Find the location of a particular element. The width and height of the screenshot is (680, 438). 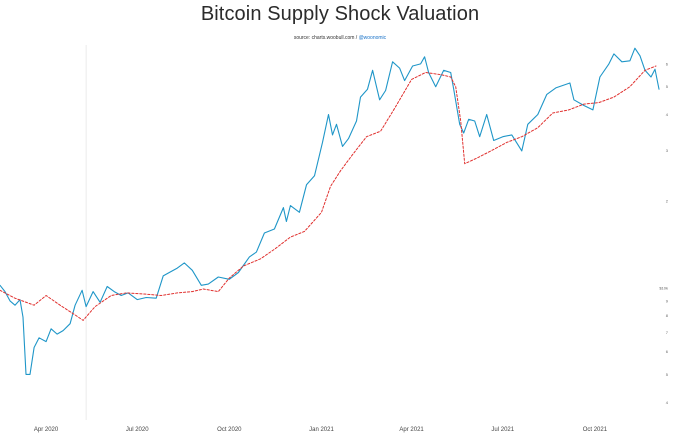

x-tick-label: Jul 2020 is located at coordinates (137, 430).